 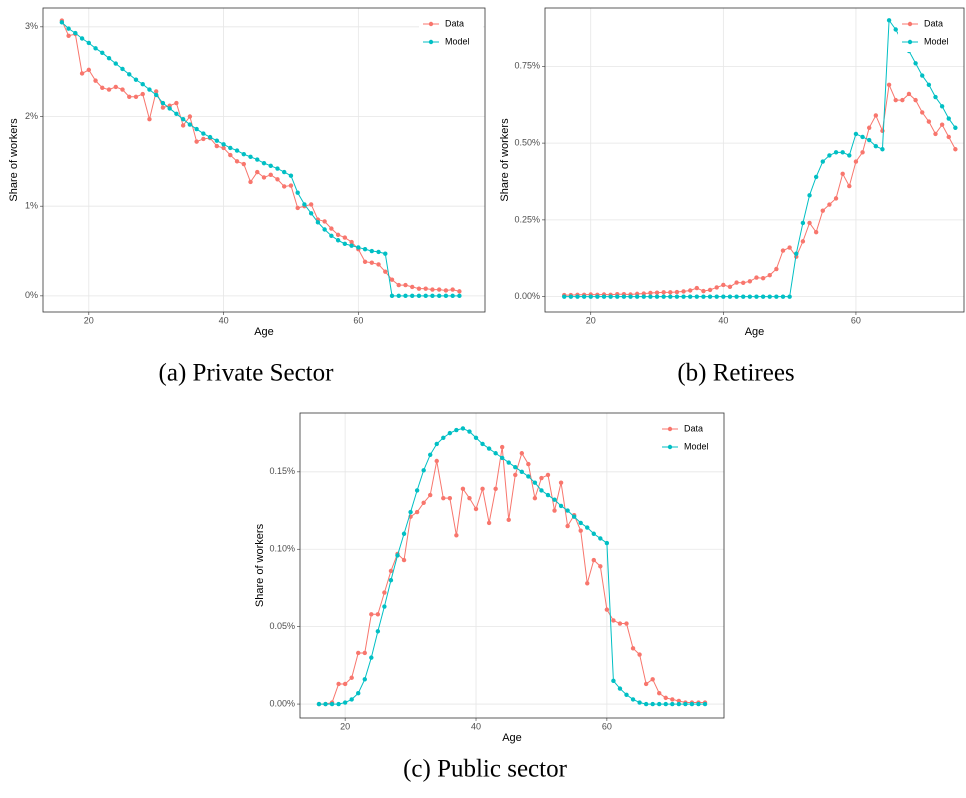 I want to click on caption: (b) Retirees, so click(x=735, y=373).